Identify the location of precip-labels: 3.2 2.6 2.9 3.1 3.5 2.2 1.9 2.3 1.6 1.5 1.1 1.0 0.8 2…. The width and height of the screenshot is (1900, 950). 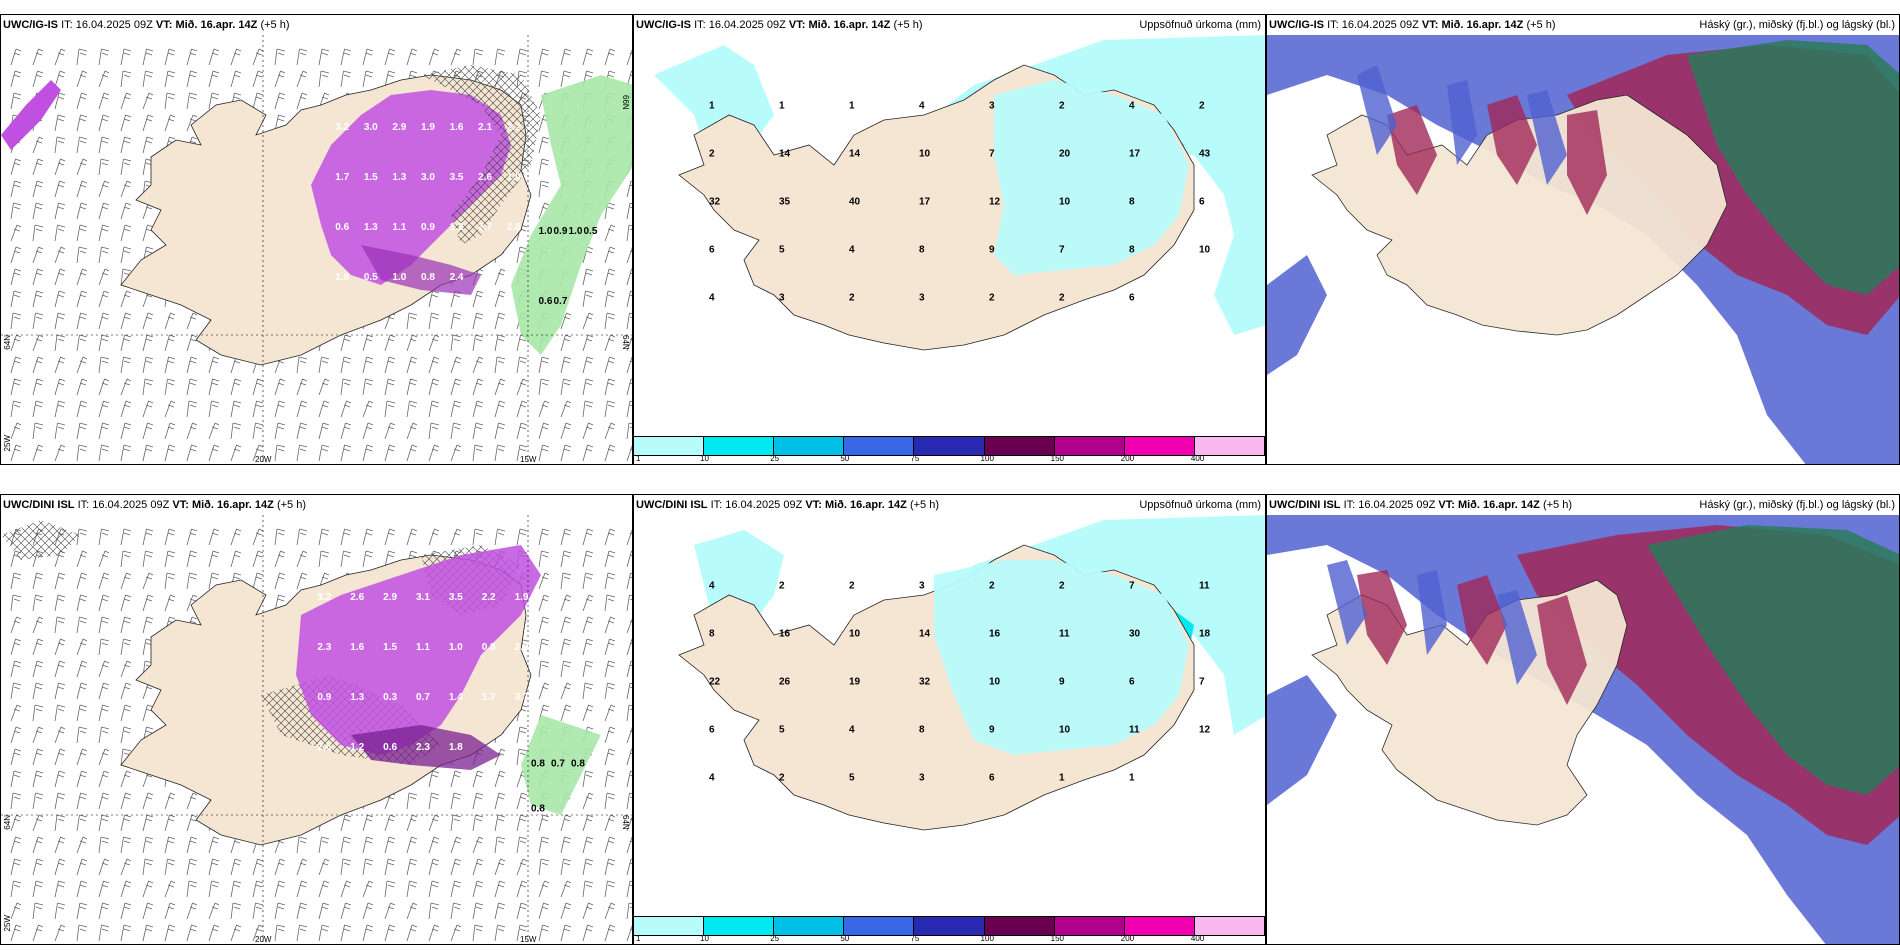
(422, 672).